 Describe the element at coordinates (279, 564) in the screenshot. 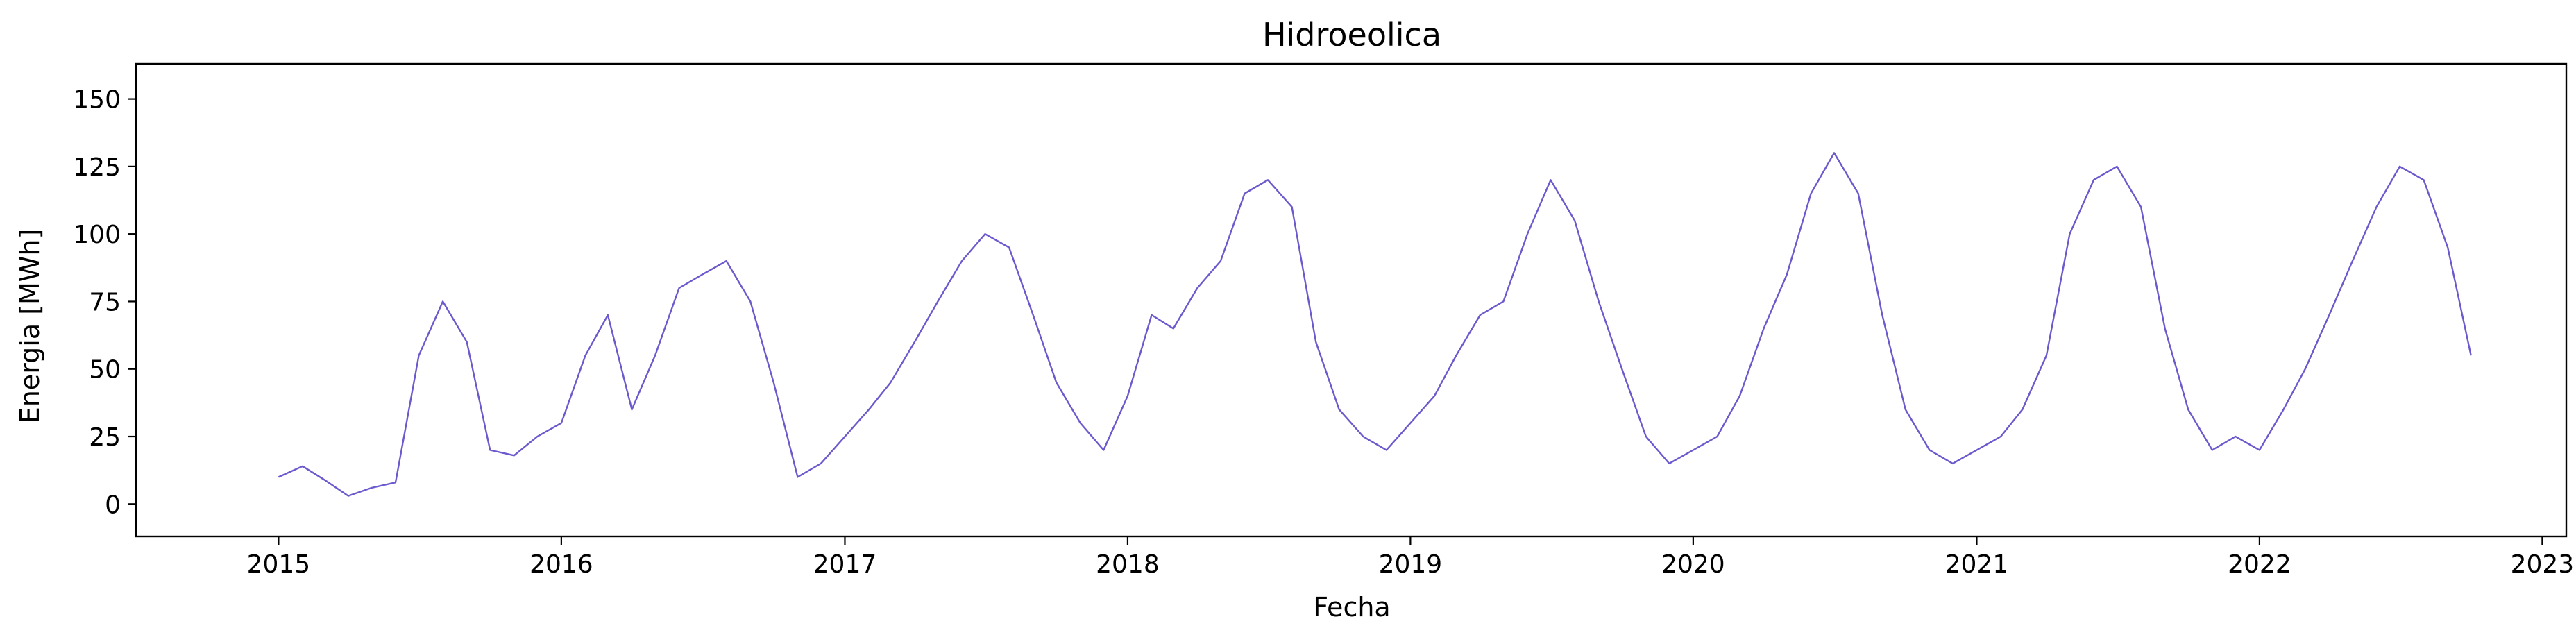

I see `x-tick-label: 2015` at that location.